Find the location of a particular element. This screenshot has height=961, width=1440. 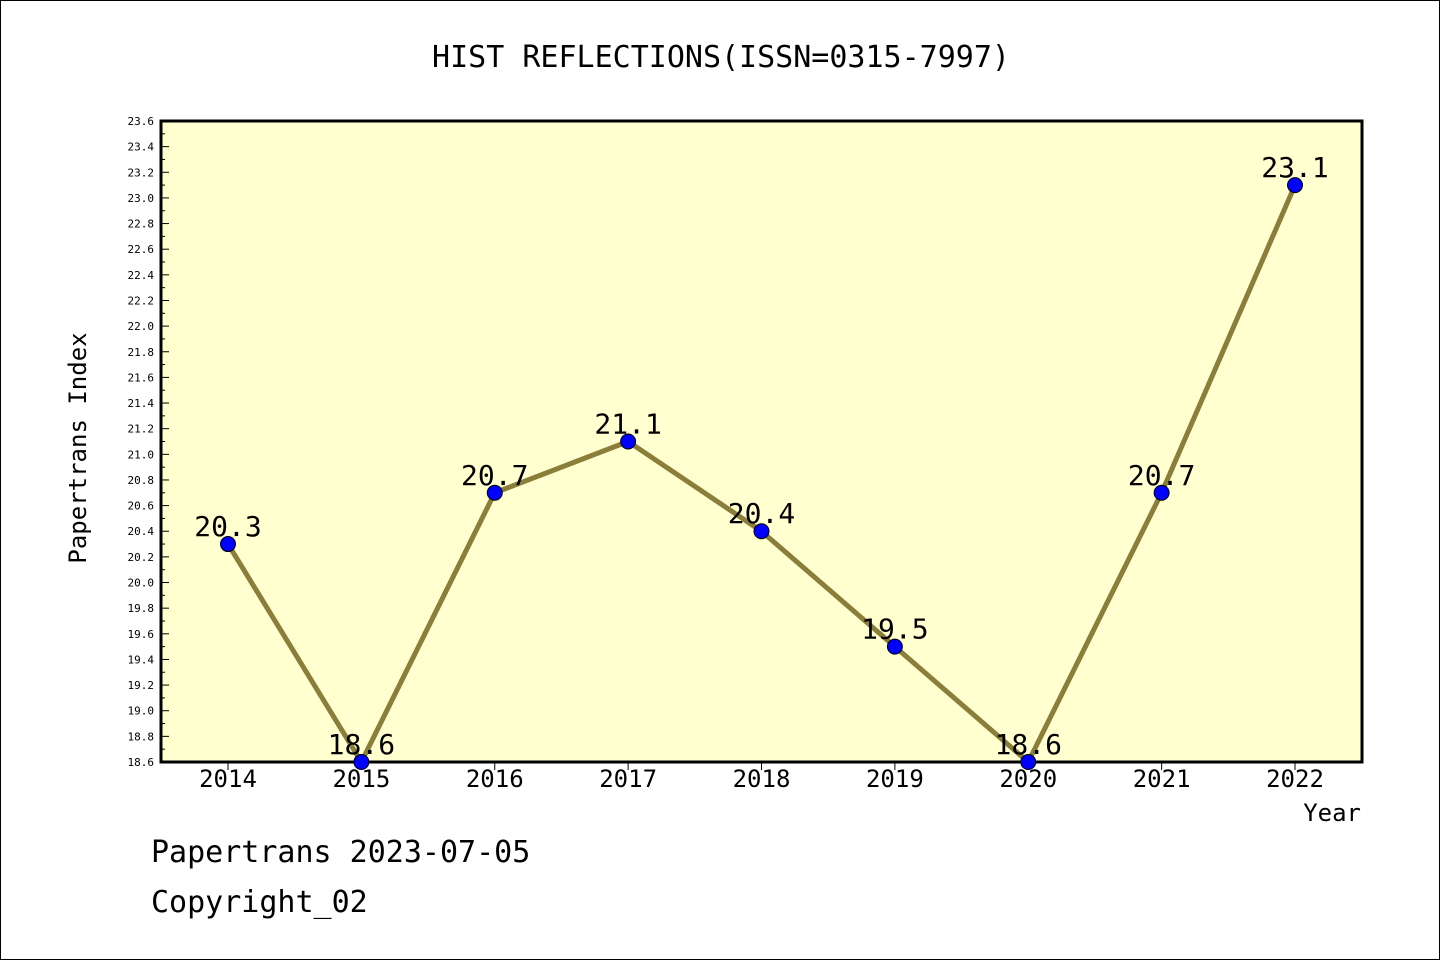

y-tick-label: 22.4 is located at coordinates (141, 275).